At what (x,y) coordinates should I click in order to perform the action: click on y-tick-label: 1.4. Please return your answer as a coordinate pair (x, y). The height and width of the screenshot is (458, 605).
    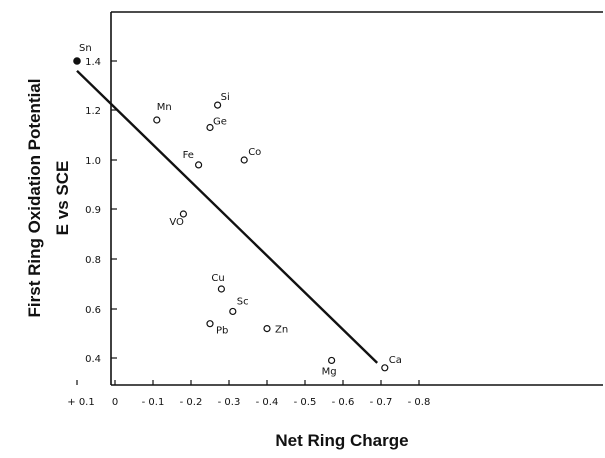
    Looking at the image, I should click on (93, 62).